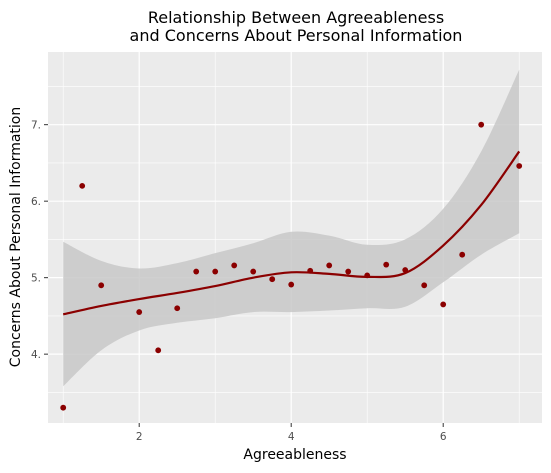 The height and width of the screenshot is (473, 551). I want to click on x-tick-label: 4, so click(291, 437).